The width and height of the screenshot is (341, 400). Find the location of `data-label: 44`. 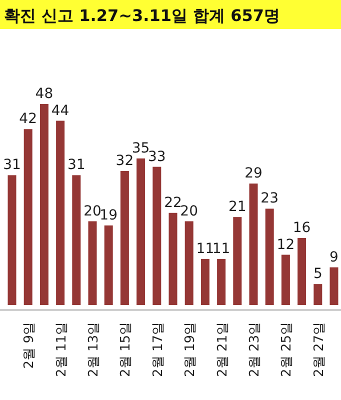

data-label: 44 is located at coordinates (60, 110).